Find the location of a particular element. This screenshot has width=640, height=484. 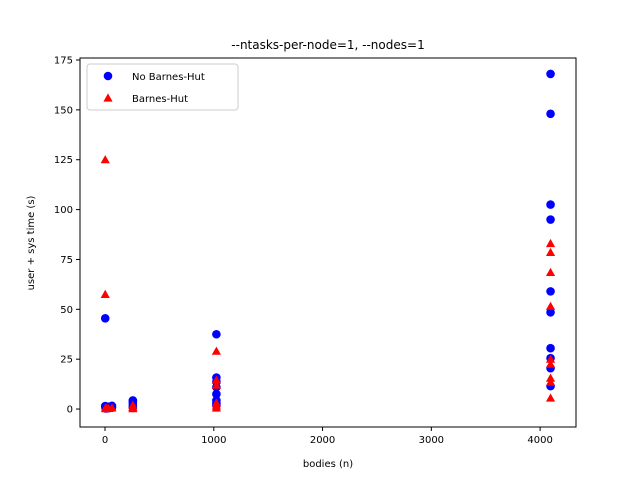

y-tick-label: 150 is located at coordinates (63, 110).